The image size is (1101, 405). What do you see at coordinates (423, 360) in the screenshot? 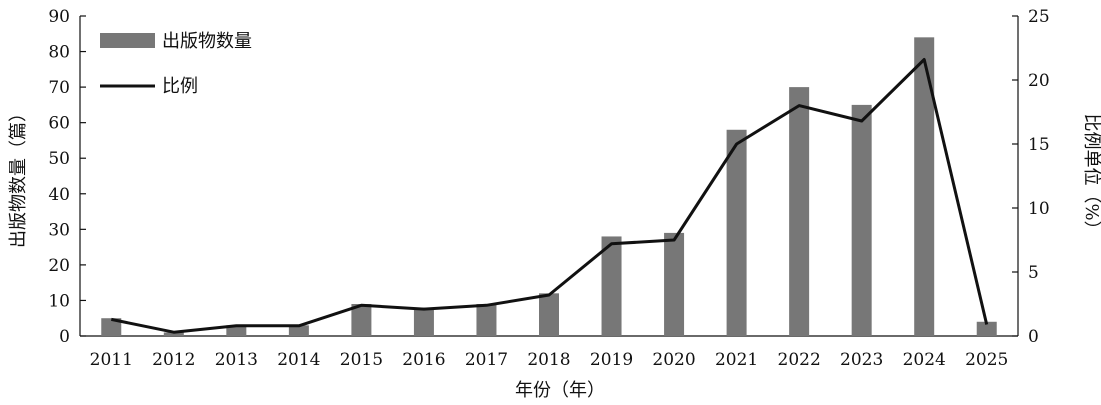
I see `x-tick-label: 2016` at bounding box center [423, 360].